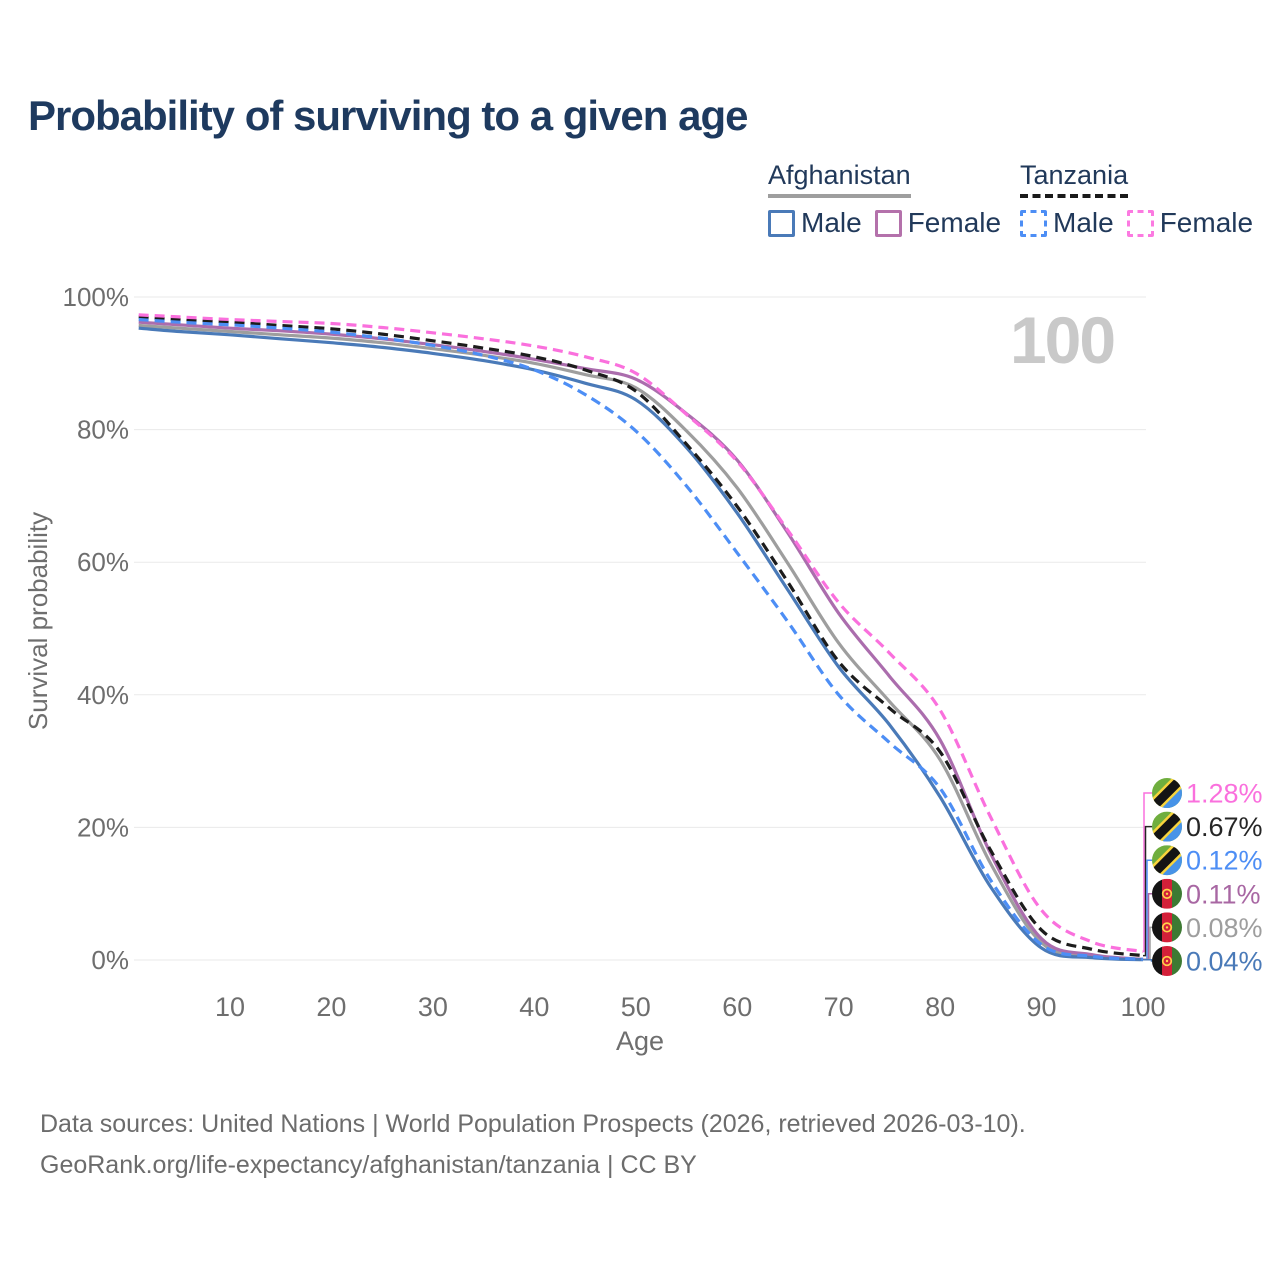  Describe the element at coordinates (433, 1007) in the screenshot. I see `x-tick-30: 30` at that location.